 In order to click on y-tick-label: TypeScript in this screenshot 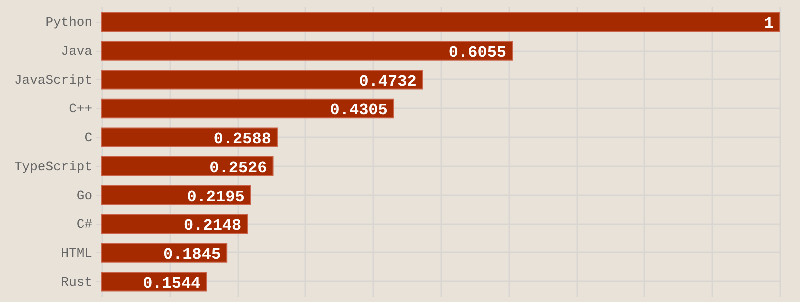, I will do `click(53, 166)`.